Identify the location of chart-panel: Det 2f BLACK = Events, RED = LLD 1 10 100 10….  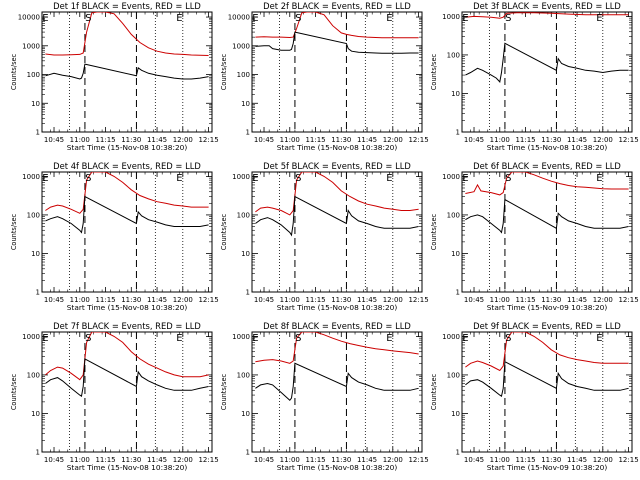
(324, 76).